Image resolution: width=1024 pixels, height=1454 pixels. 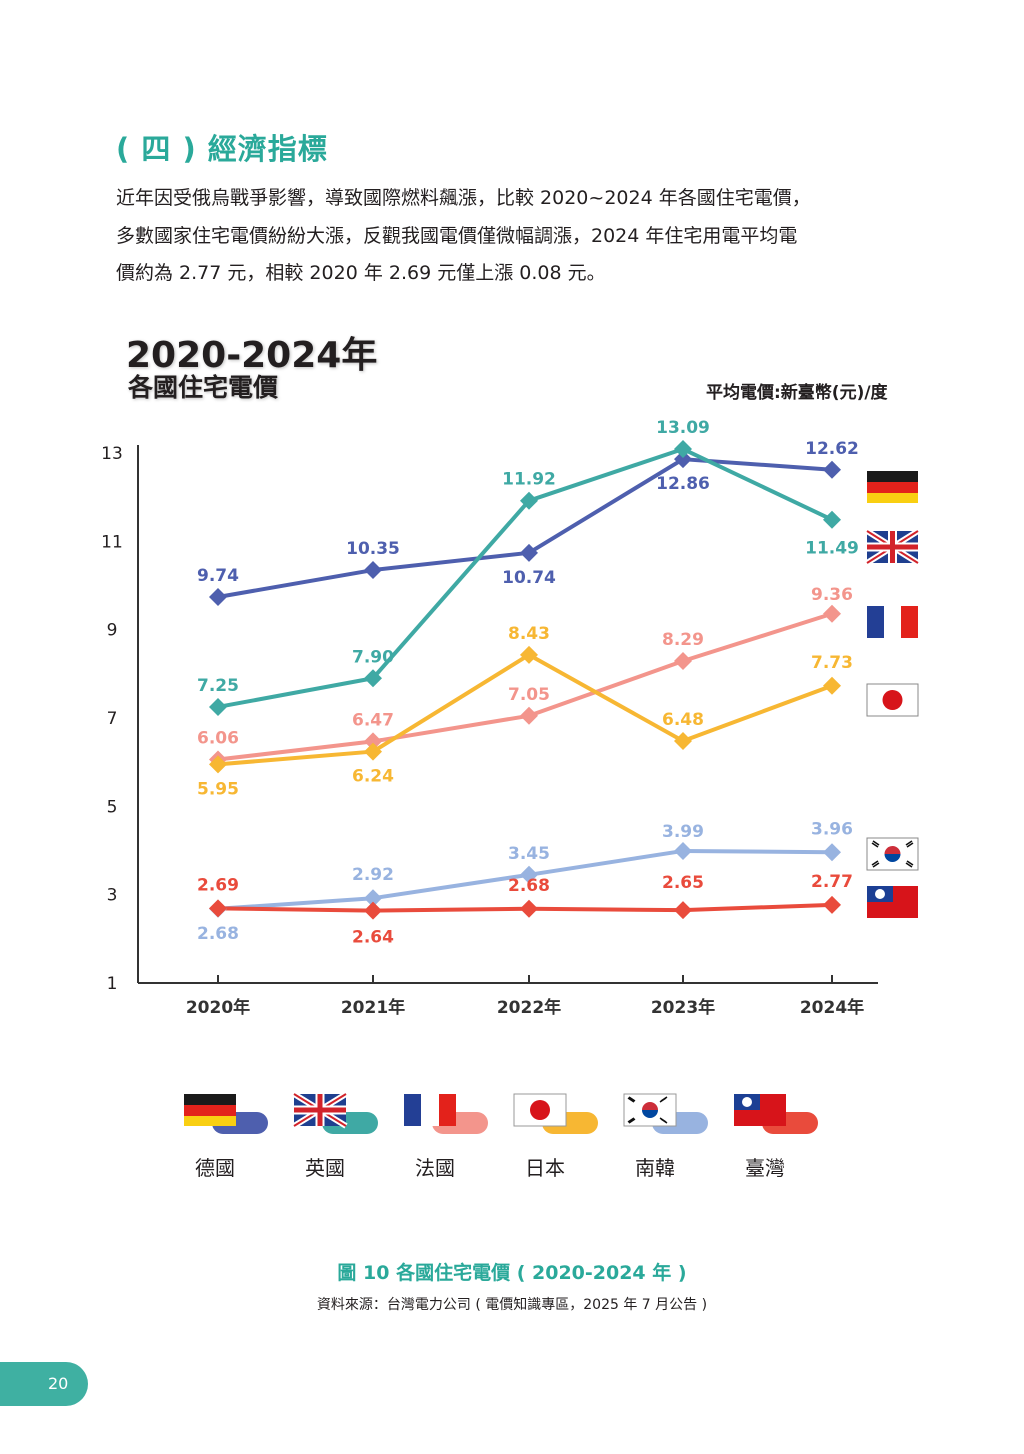 I want to click on y-tick-label: 1, so click(x=112, y=984).